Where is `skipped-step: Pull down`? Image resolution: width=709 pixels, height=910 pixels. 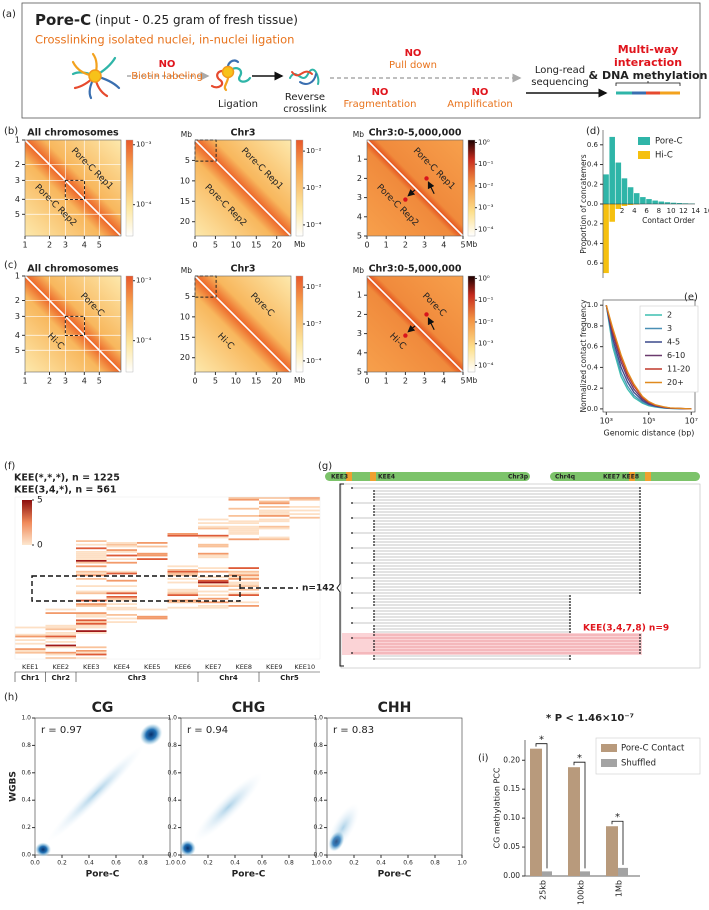
skipped-step: Pull down is located at coordinates (413, 65).